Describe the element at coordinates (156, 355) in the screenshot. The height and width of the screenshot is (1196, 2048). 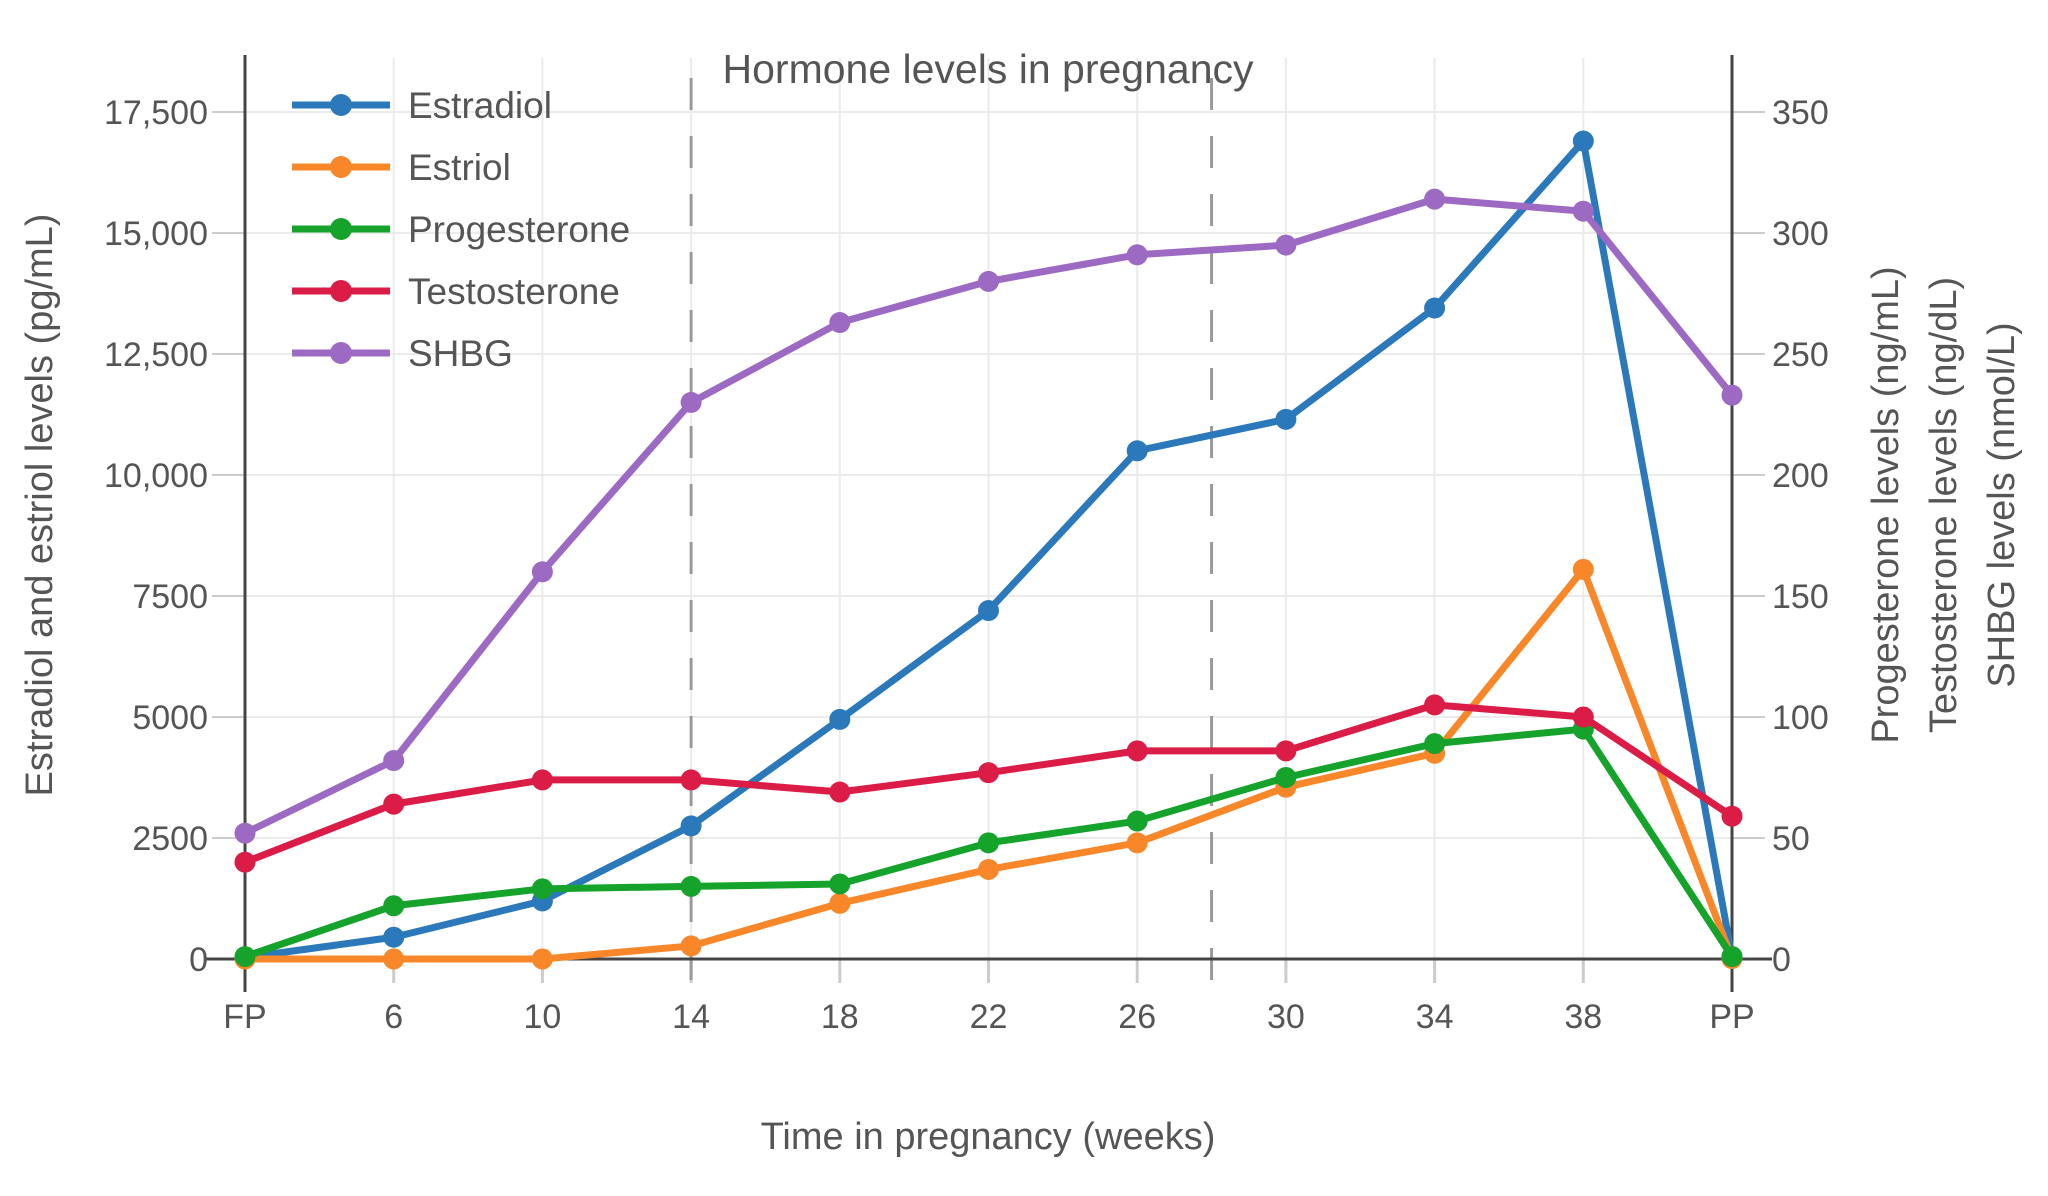
I see `y-left-tick-label: 12,500` at that location.